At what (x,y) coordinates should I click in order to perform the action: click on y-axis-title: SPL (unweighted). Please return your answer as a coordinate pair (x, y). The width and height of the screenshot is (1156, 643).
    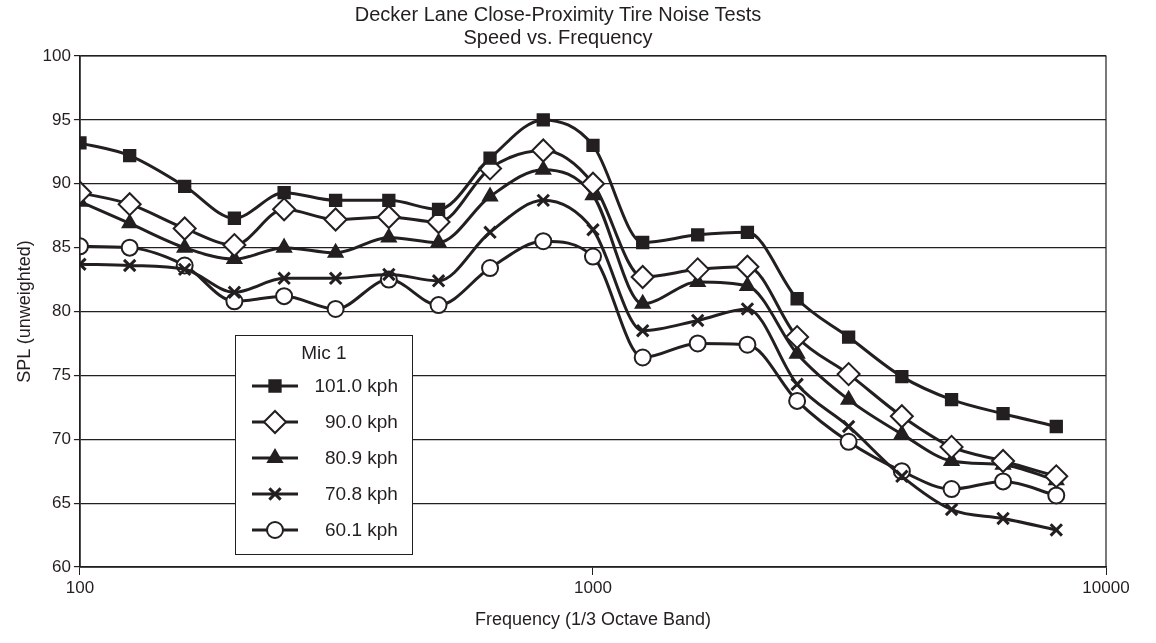
    Looking at the image, I should click on (23, 311).